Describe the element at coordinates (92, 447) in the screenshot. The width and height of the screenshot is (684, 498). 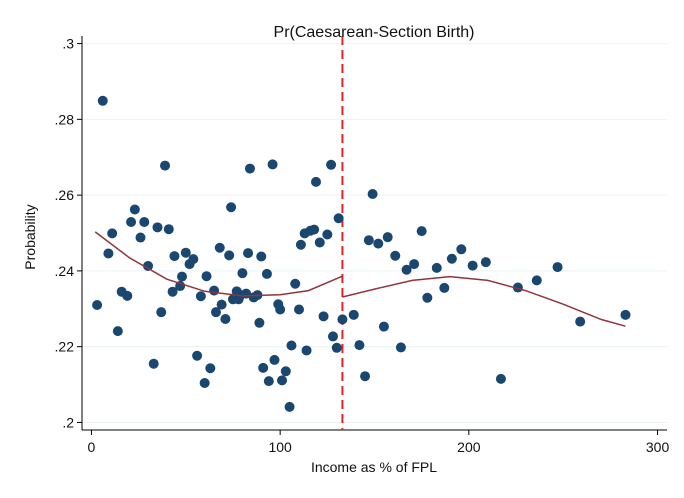
I see `x-tick-label: 0` at that location.